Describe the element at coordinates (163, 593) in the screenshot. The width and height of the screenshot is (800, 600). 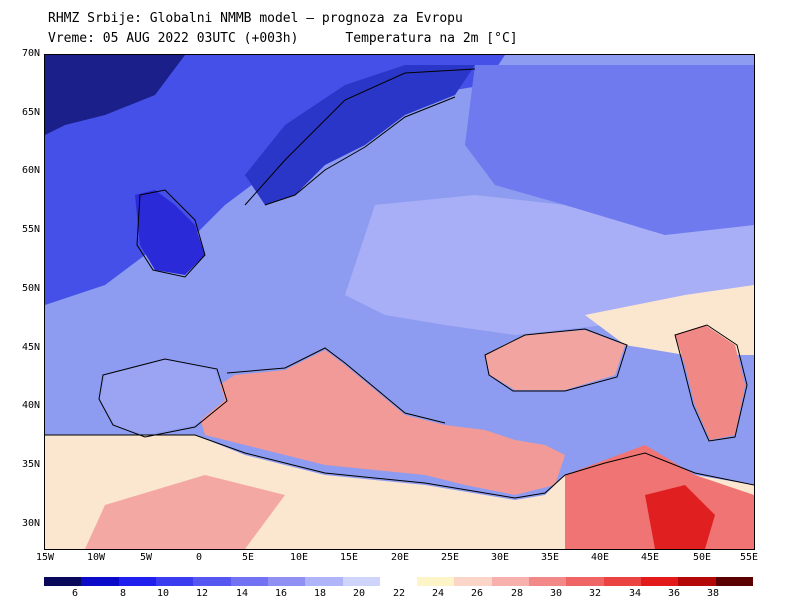
I see `colorbar-label-10: 10` at that location.